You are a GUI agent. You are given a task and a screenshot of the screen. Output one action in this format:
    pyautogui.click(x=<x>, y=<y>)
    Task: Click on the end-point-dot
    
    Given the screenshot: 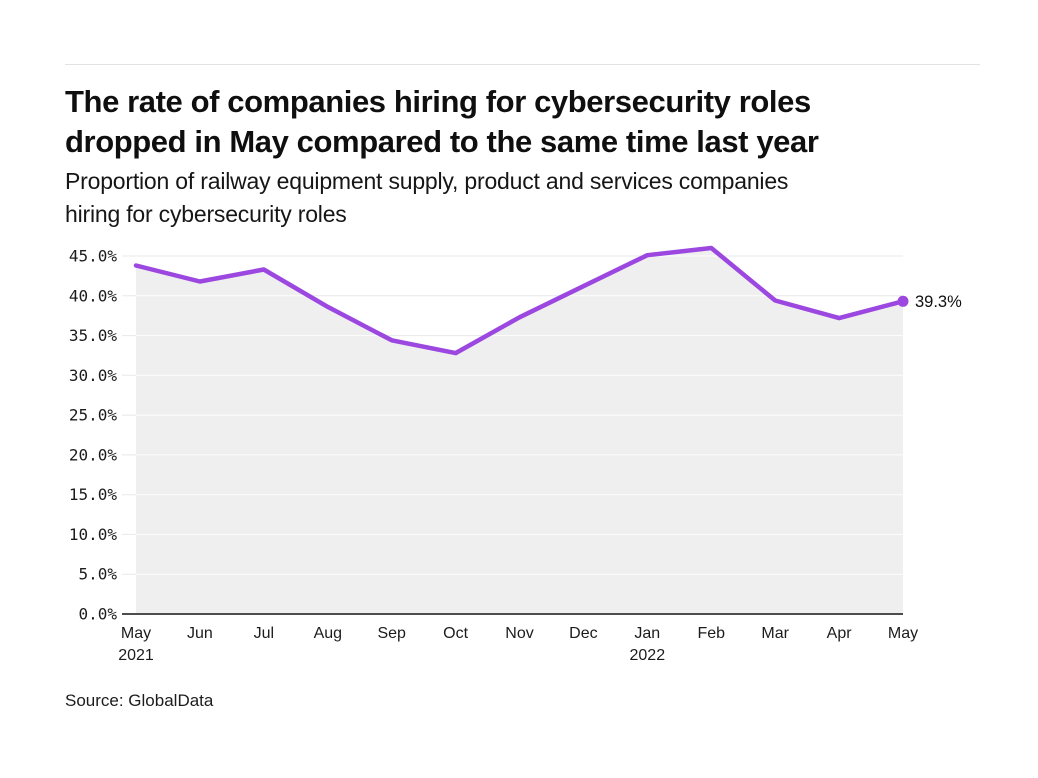 What is the action you would take?
    pyautogui.click(x=903, y=301)
    